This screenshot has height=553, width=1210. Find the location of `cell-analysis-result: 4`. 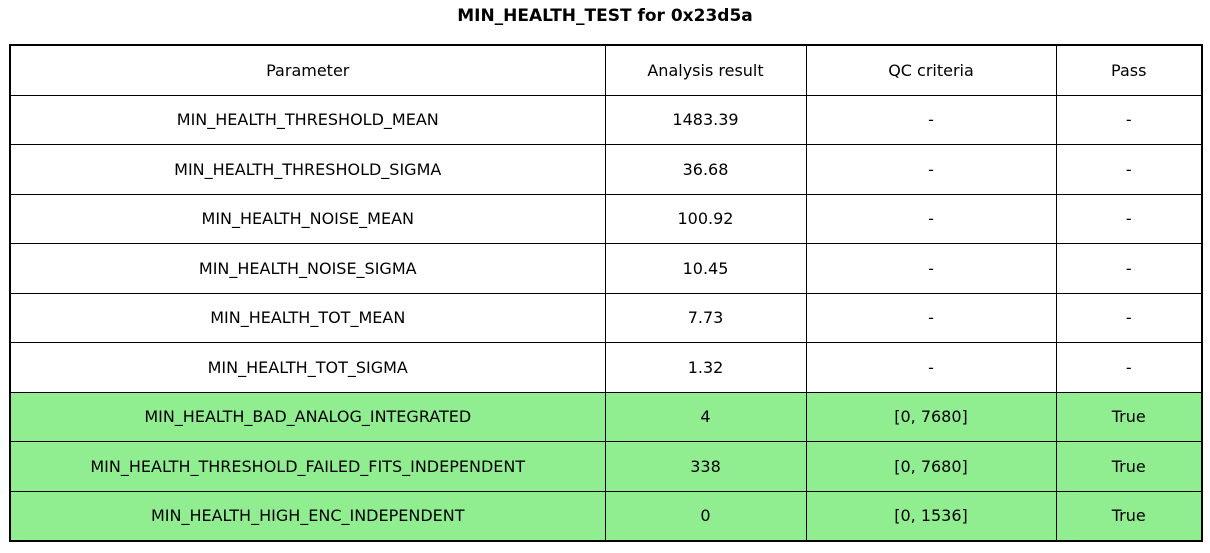

cell-analysis-result: 4 is located at coordinates (705, 416).